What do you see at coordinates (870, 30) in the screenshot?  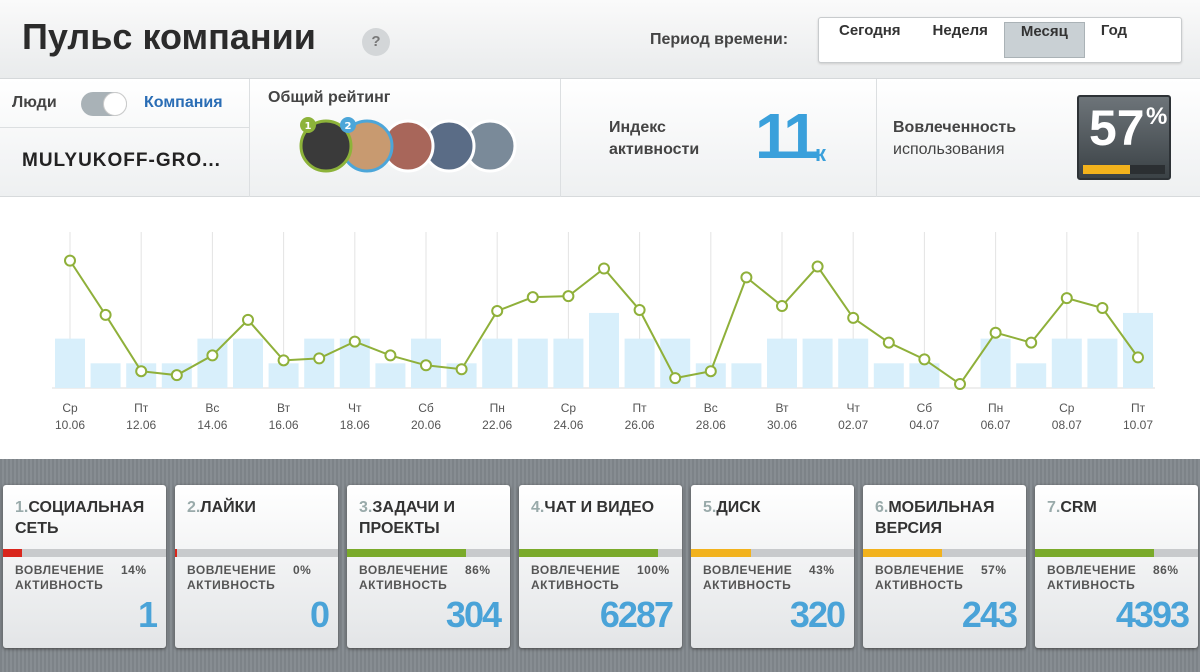 I see `period-button: Сегодня` at bounding box center [870, 30].